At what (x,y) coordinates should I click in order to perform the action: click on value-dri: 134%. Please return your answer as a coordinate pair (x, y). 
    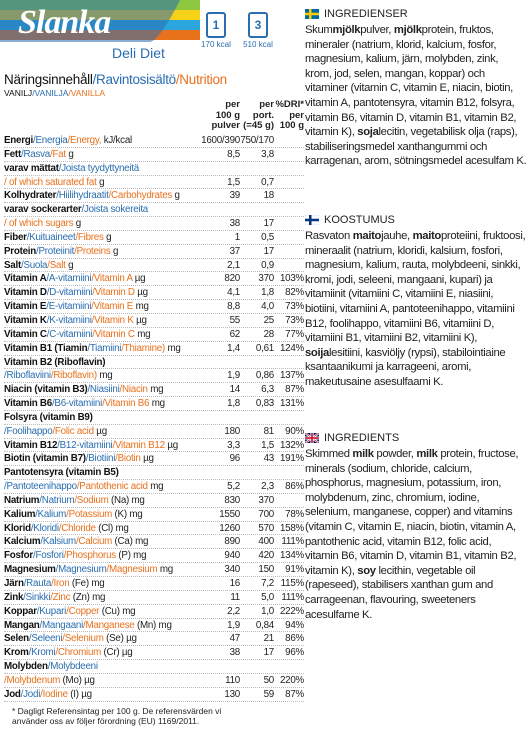
    Looking at the image, I should click on (291, 556).